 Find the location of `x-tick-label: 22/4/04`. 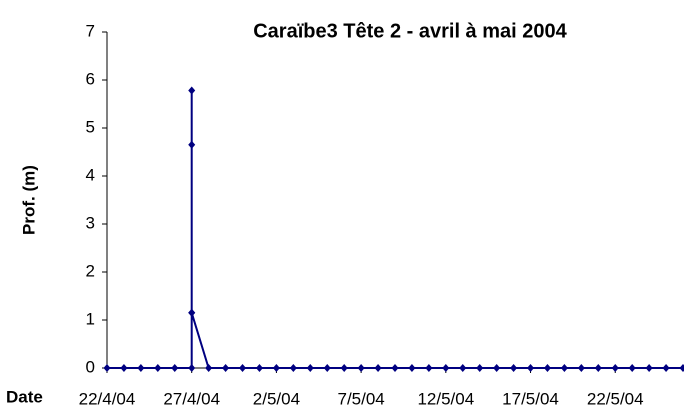

x-tick-label: 22/4/04 is located at coordinates (107, 398).